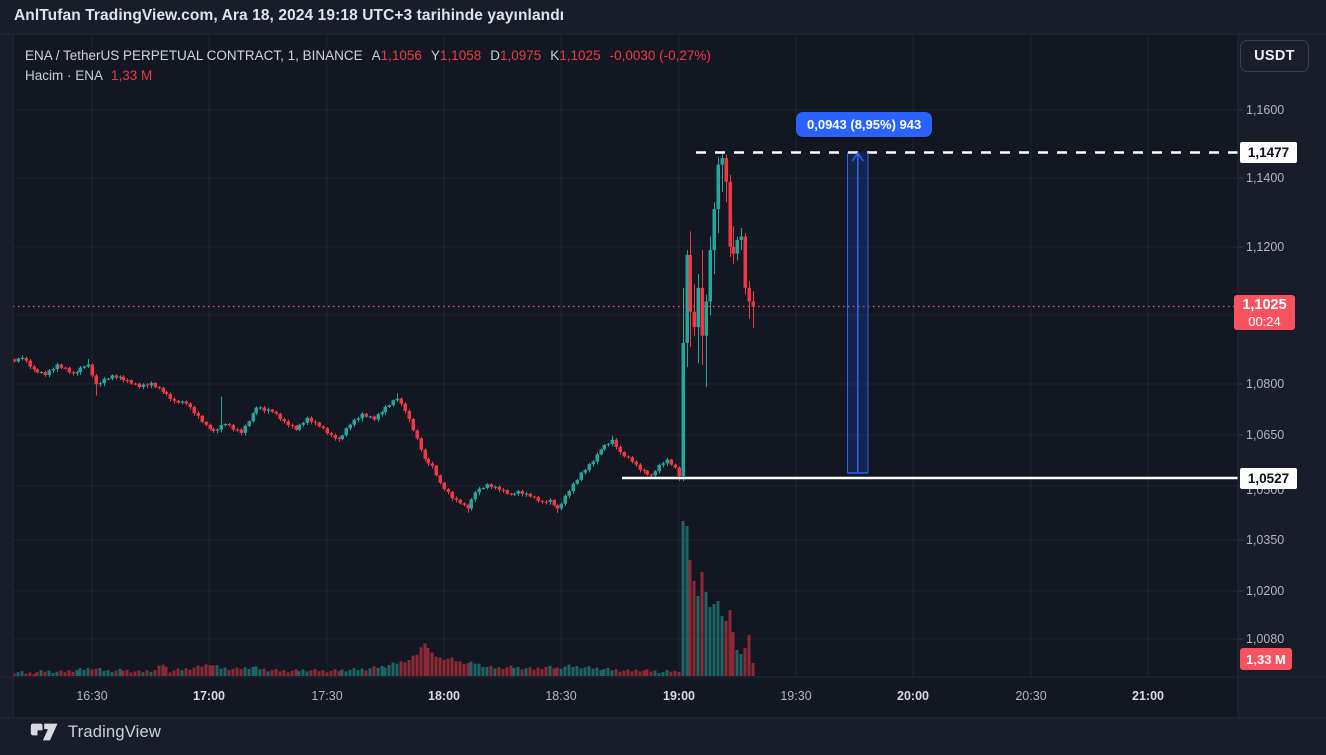 The height and width of the screenshot is (755, 1326). What do you see at coordinates (1265, 591) in the screenshot?
I see `price-axis-label: 1,0200` at bounding box center [1265, 591].